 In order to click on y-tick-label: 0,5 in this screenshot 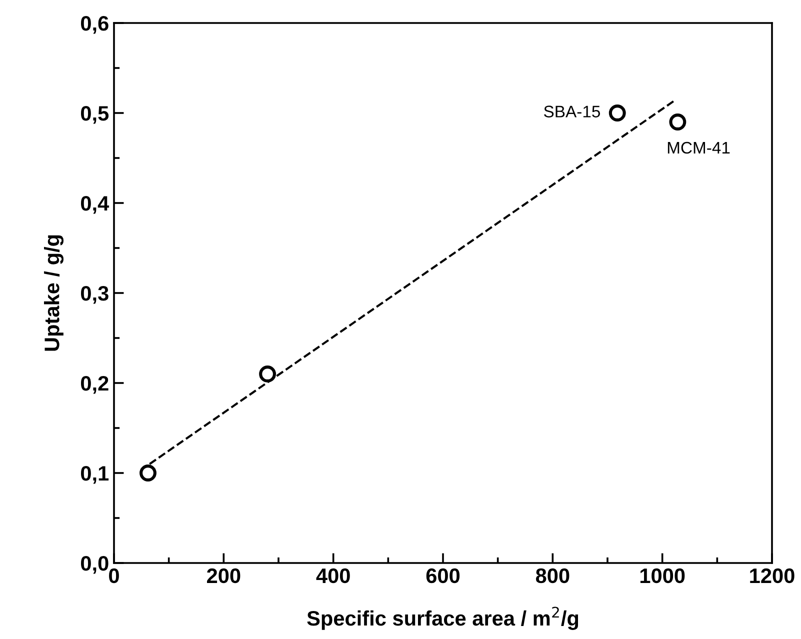, I will do `click(95, 115)`.